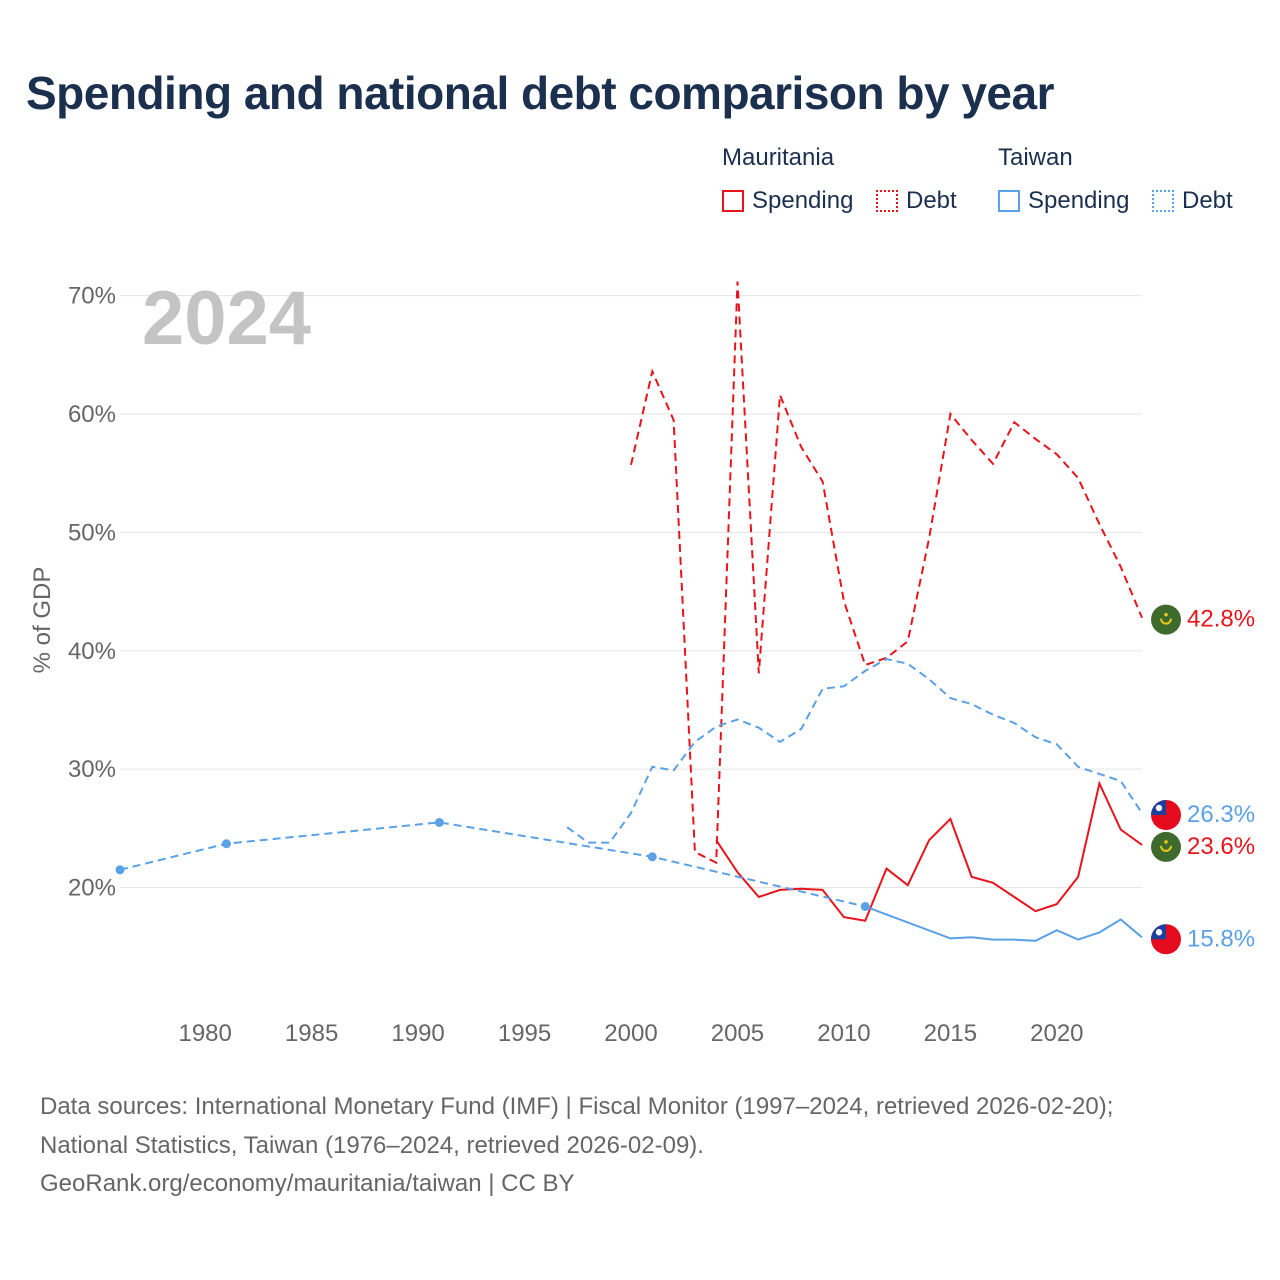 The height and width of the screenshot is (1280, 1280). What do you see at coordinates (843, 1033) in the screenshot?
I see `x-tick-label: 2010` at bounding box center [843, 1033].